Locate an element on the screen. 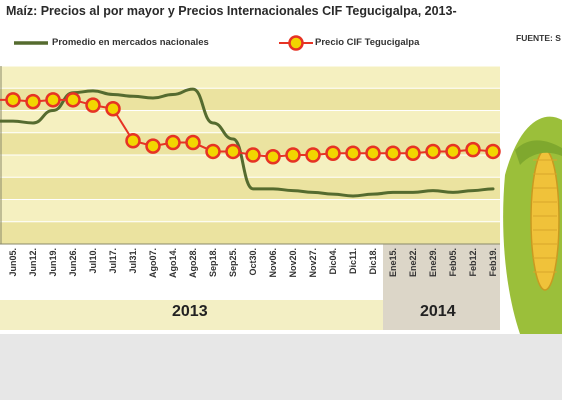 This screenshot has height=400, width=562. corn-illustration is located at coordinates (532, 225).